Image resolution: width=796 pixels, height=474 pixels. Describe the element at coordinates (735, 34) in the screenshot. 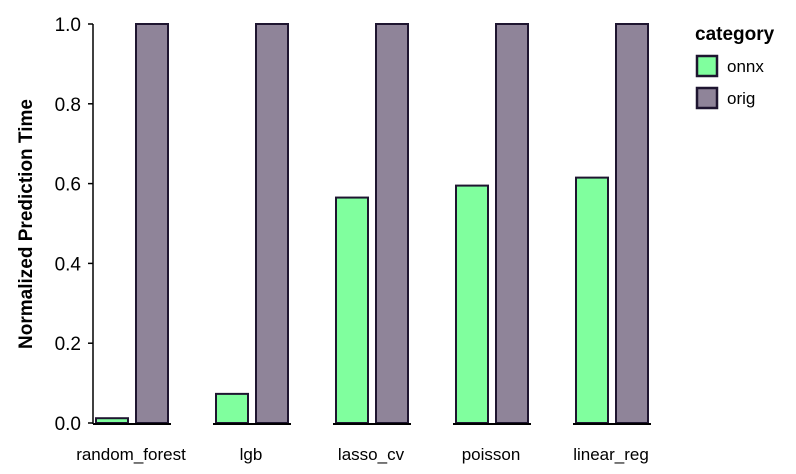

I see `legend-title: category` at that location.